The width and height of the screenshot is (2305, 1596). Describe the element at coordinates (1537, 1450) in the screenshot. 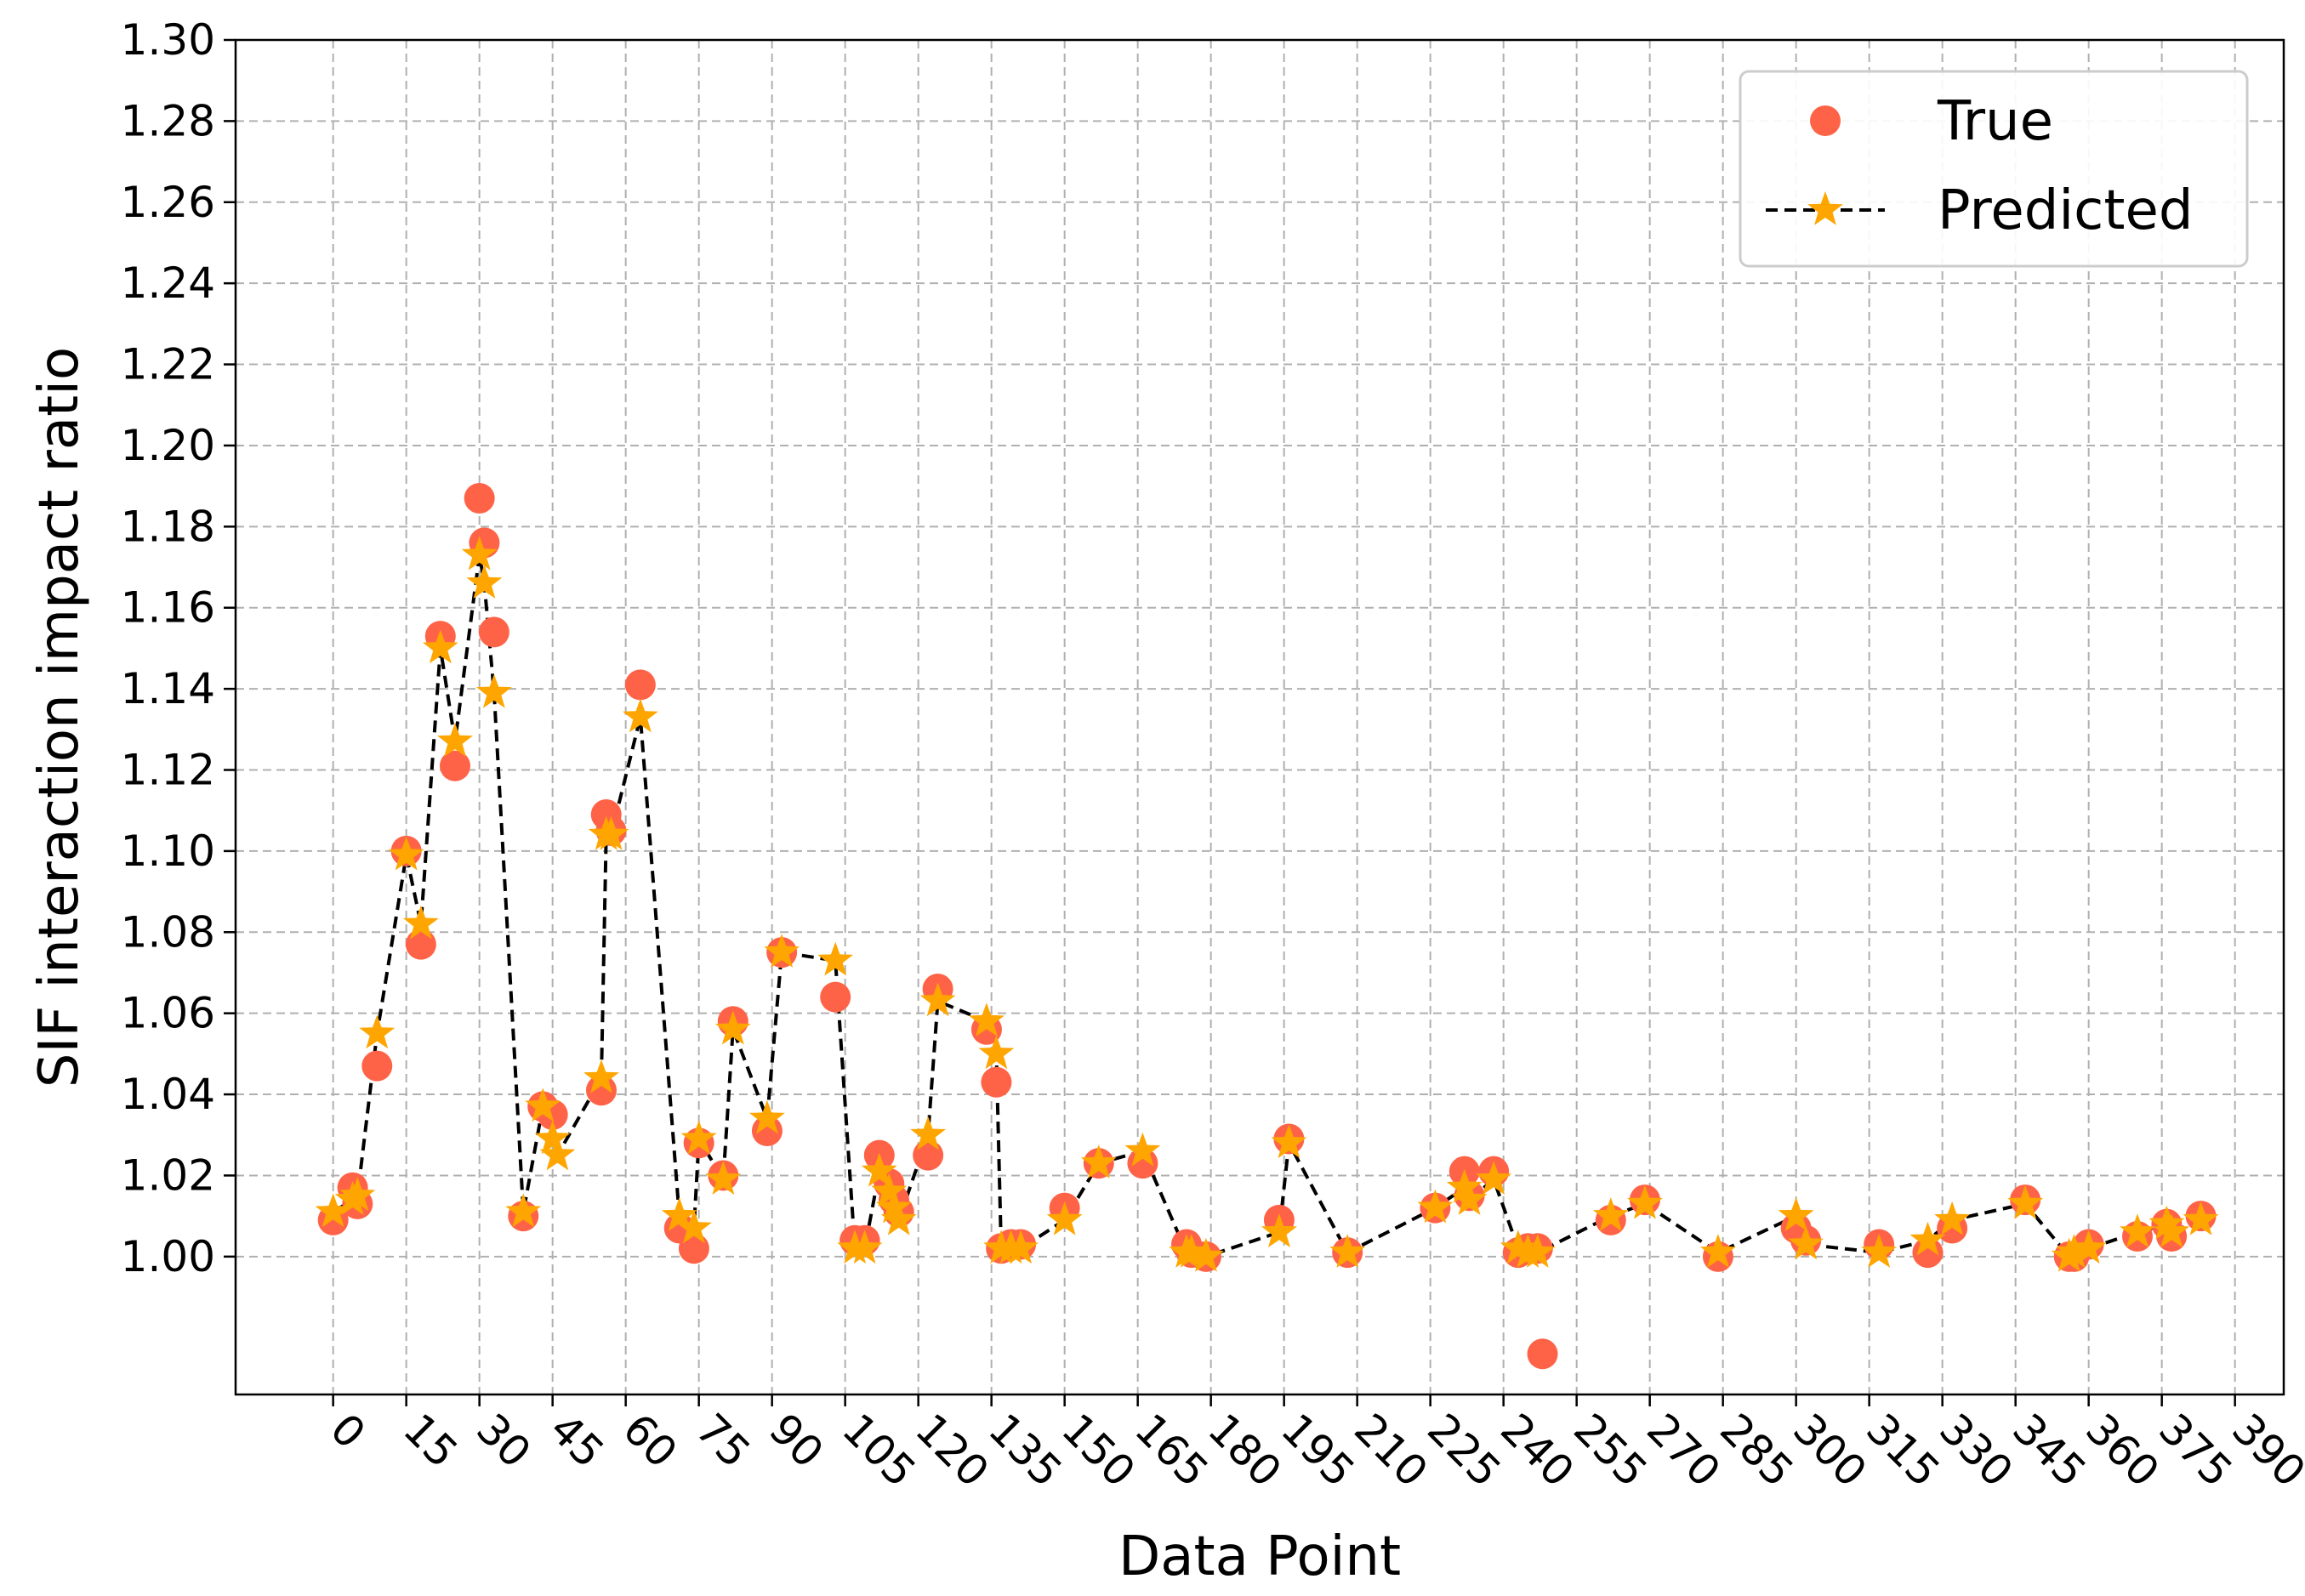

I see `x-tick-label: 240` at that location.